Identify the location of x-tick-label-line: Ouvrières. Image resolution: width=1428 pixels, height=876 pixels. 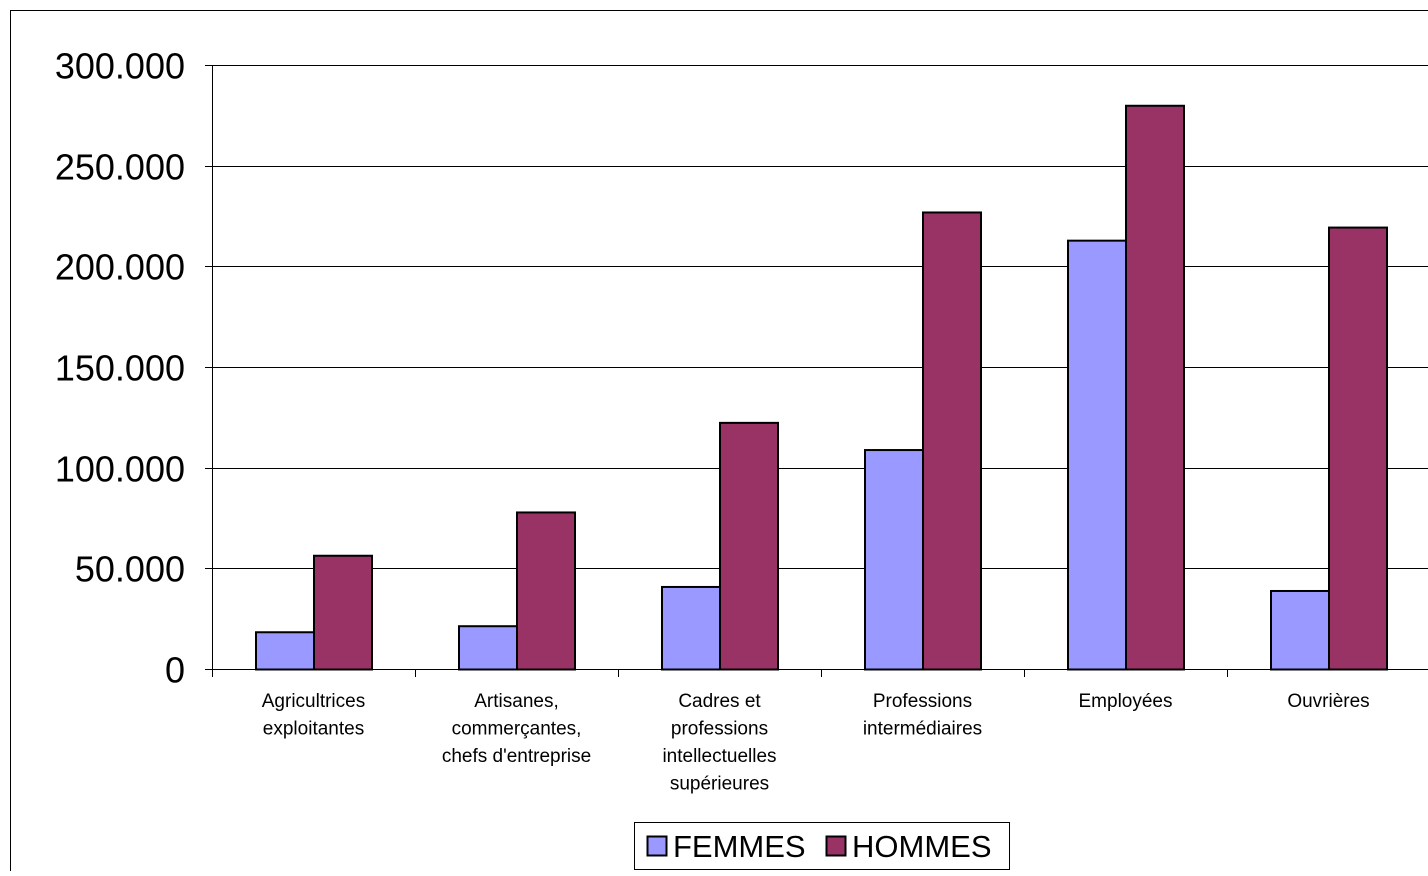
(1328, 701).